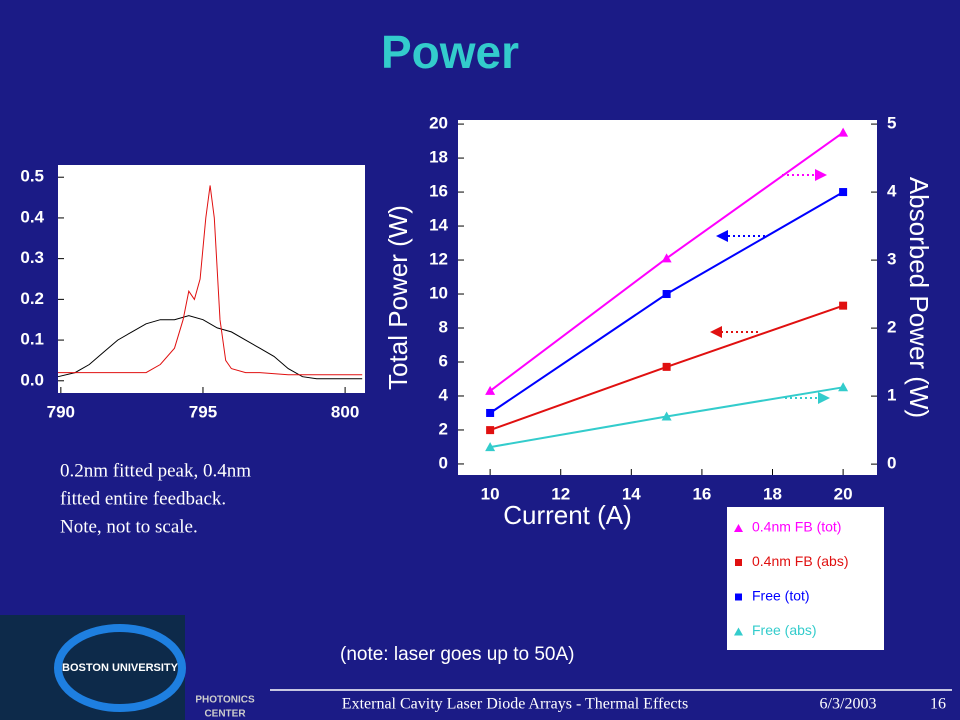  Describe the element at coordinates (938, 704) in the screenshot. I see `page-number: 16` at that location.